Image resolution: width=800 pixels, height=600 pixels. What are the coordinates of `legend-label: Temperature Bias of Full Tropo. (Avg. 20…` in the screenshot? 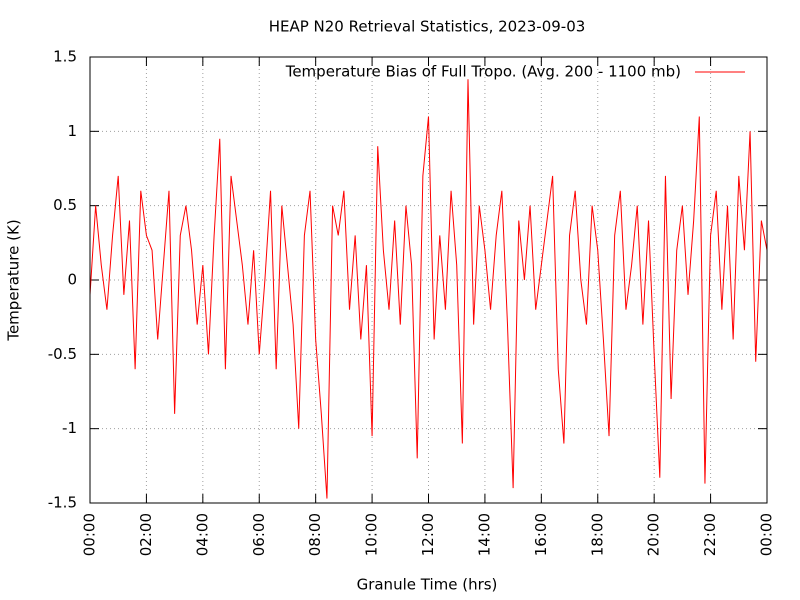 It's located at (483, 72).